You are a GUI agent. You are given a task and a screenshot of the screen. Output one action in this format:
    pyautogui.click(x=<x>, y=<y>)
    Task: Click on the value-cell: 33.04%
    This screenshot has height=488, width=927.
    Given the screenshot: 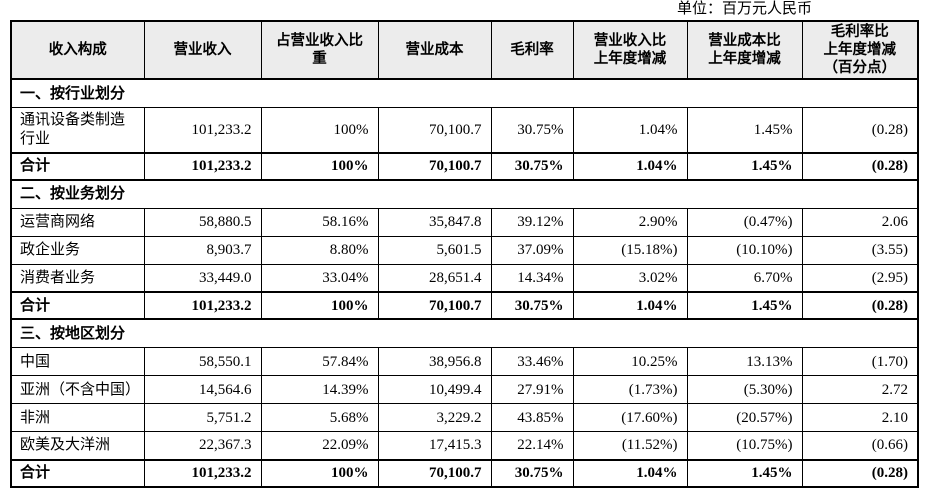 What is the action you would take?
    pyautogui.click(x=319, y=278)
    